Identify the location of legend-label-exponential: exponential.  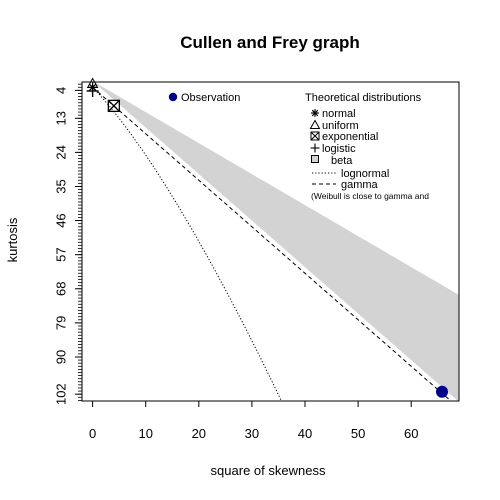
(350, 137).